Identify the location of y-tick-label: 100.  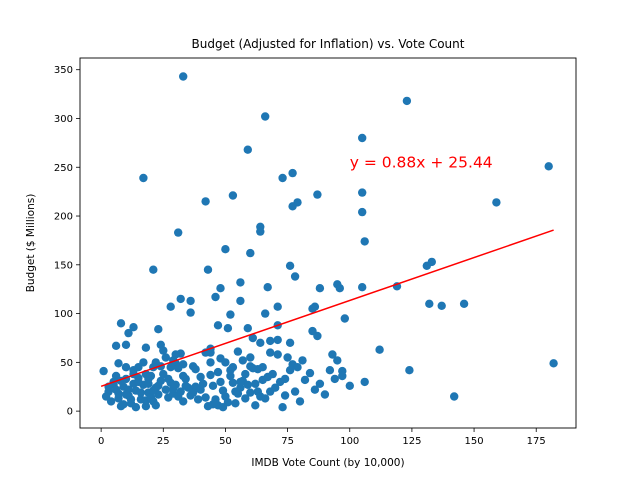
(63, 314).